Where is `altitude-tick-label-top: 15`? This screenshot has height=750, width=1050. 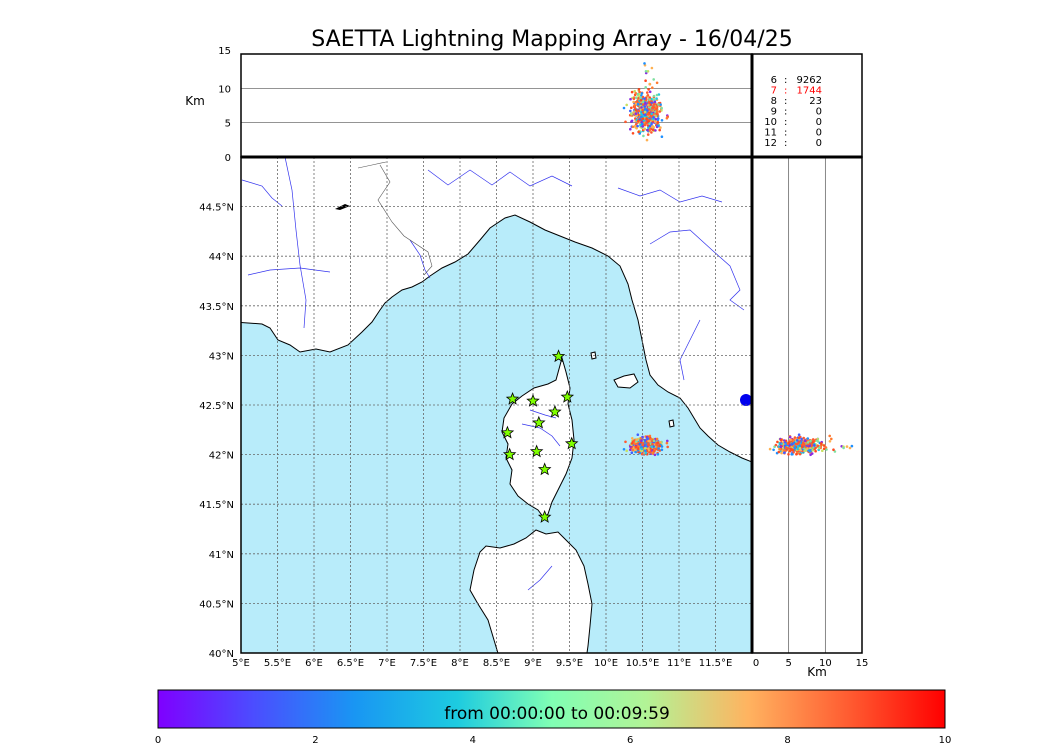
altitude-tick-label-top: 15 is located at coordinates (224, 51).